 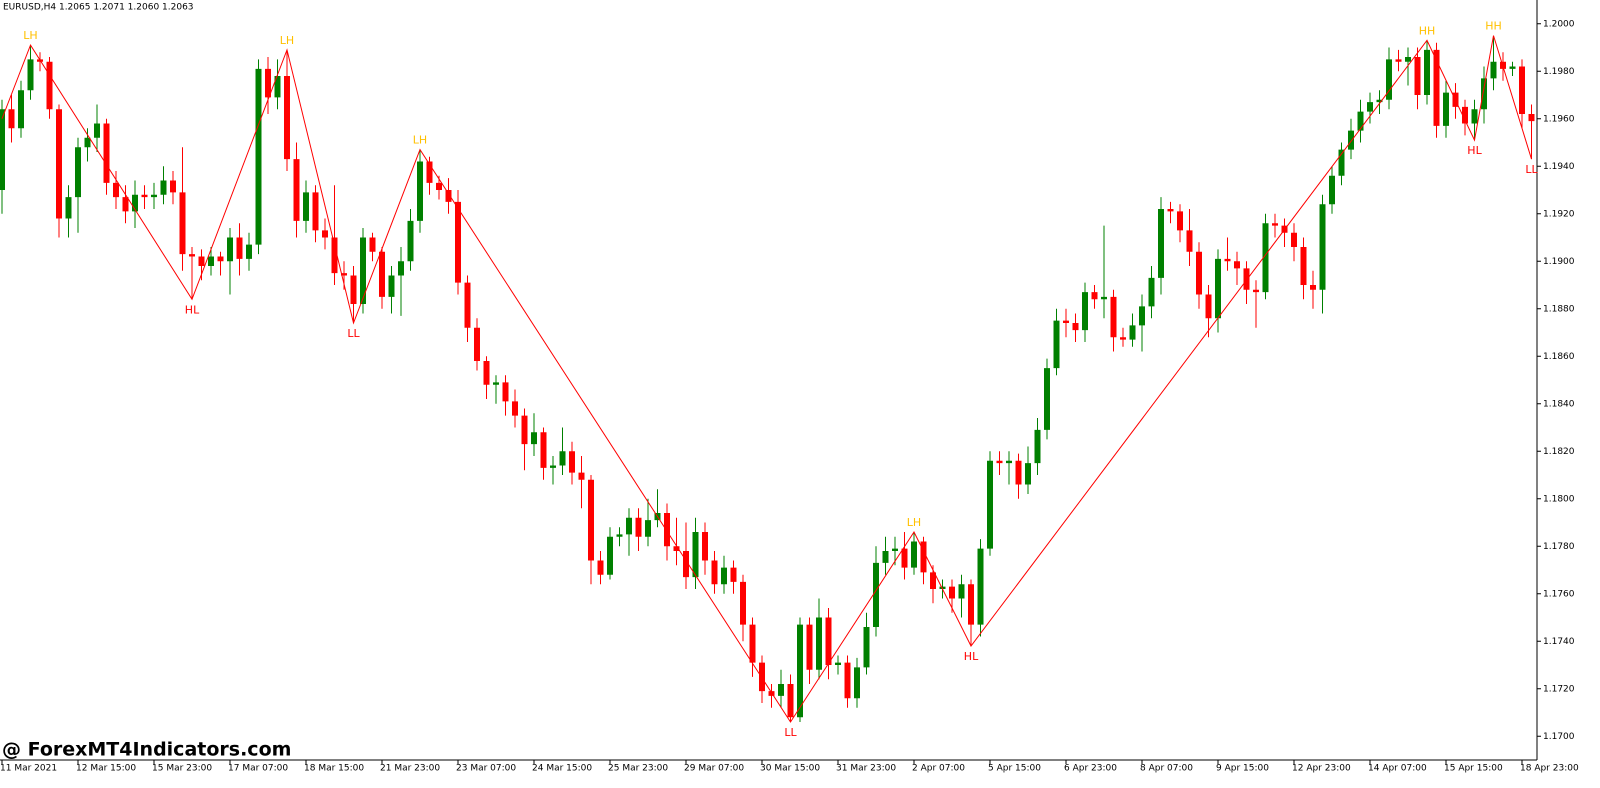 I want to click on x-tick-label: 29 Mar 07:00, so click(x=714, y=769).